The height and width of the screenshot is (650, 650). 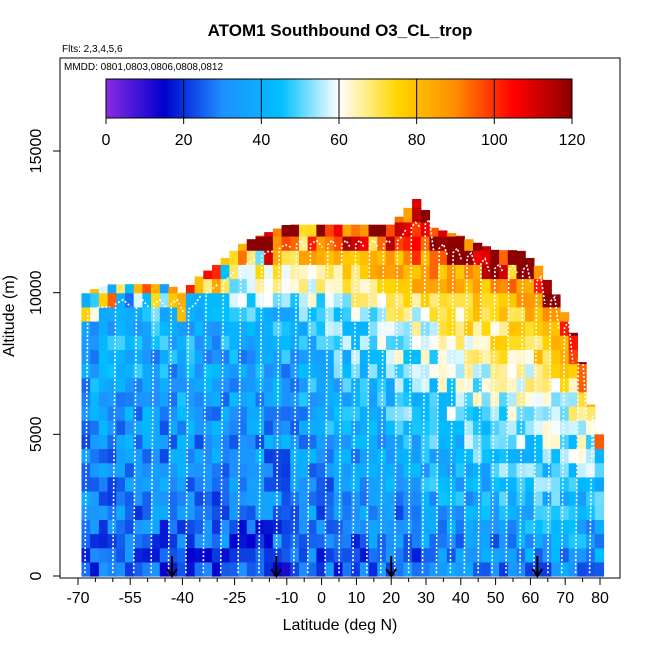 I want to click on descent-arrow, so click(x=172, y=567).